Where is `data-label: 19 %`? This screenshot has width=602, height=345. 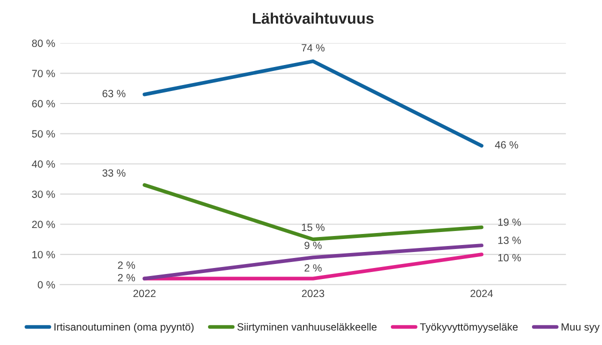 data-label: 19 % is located at coordinates (509, 222).